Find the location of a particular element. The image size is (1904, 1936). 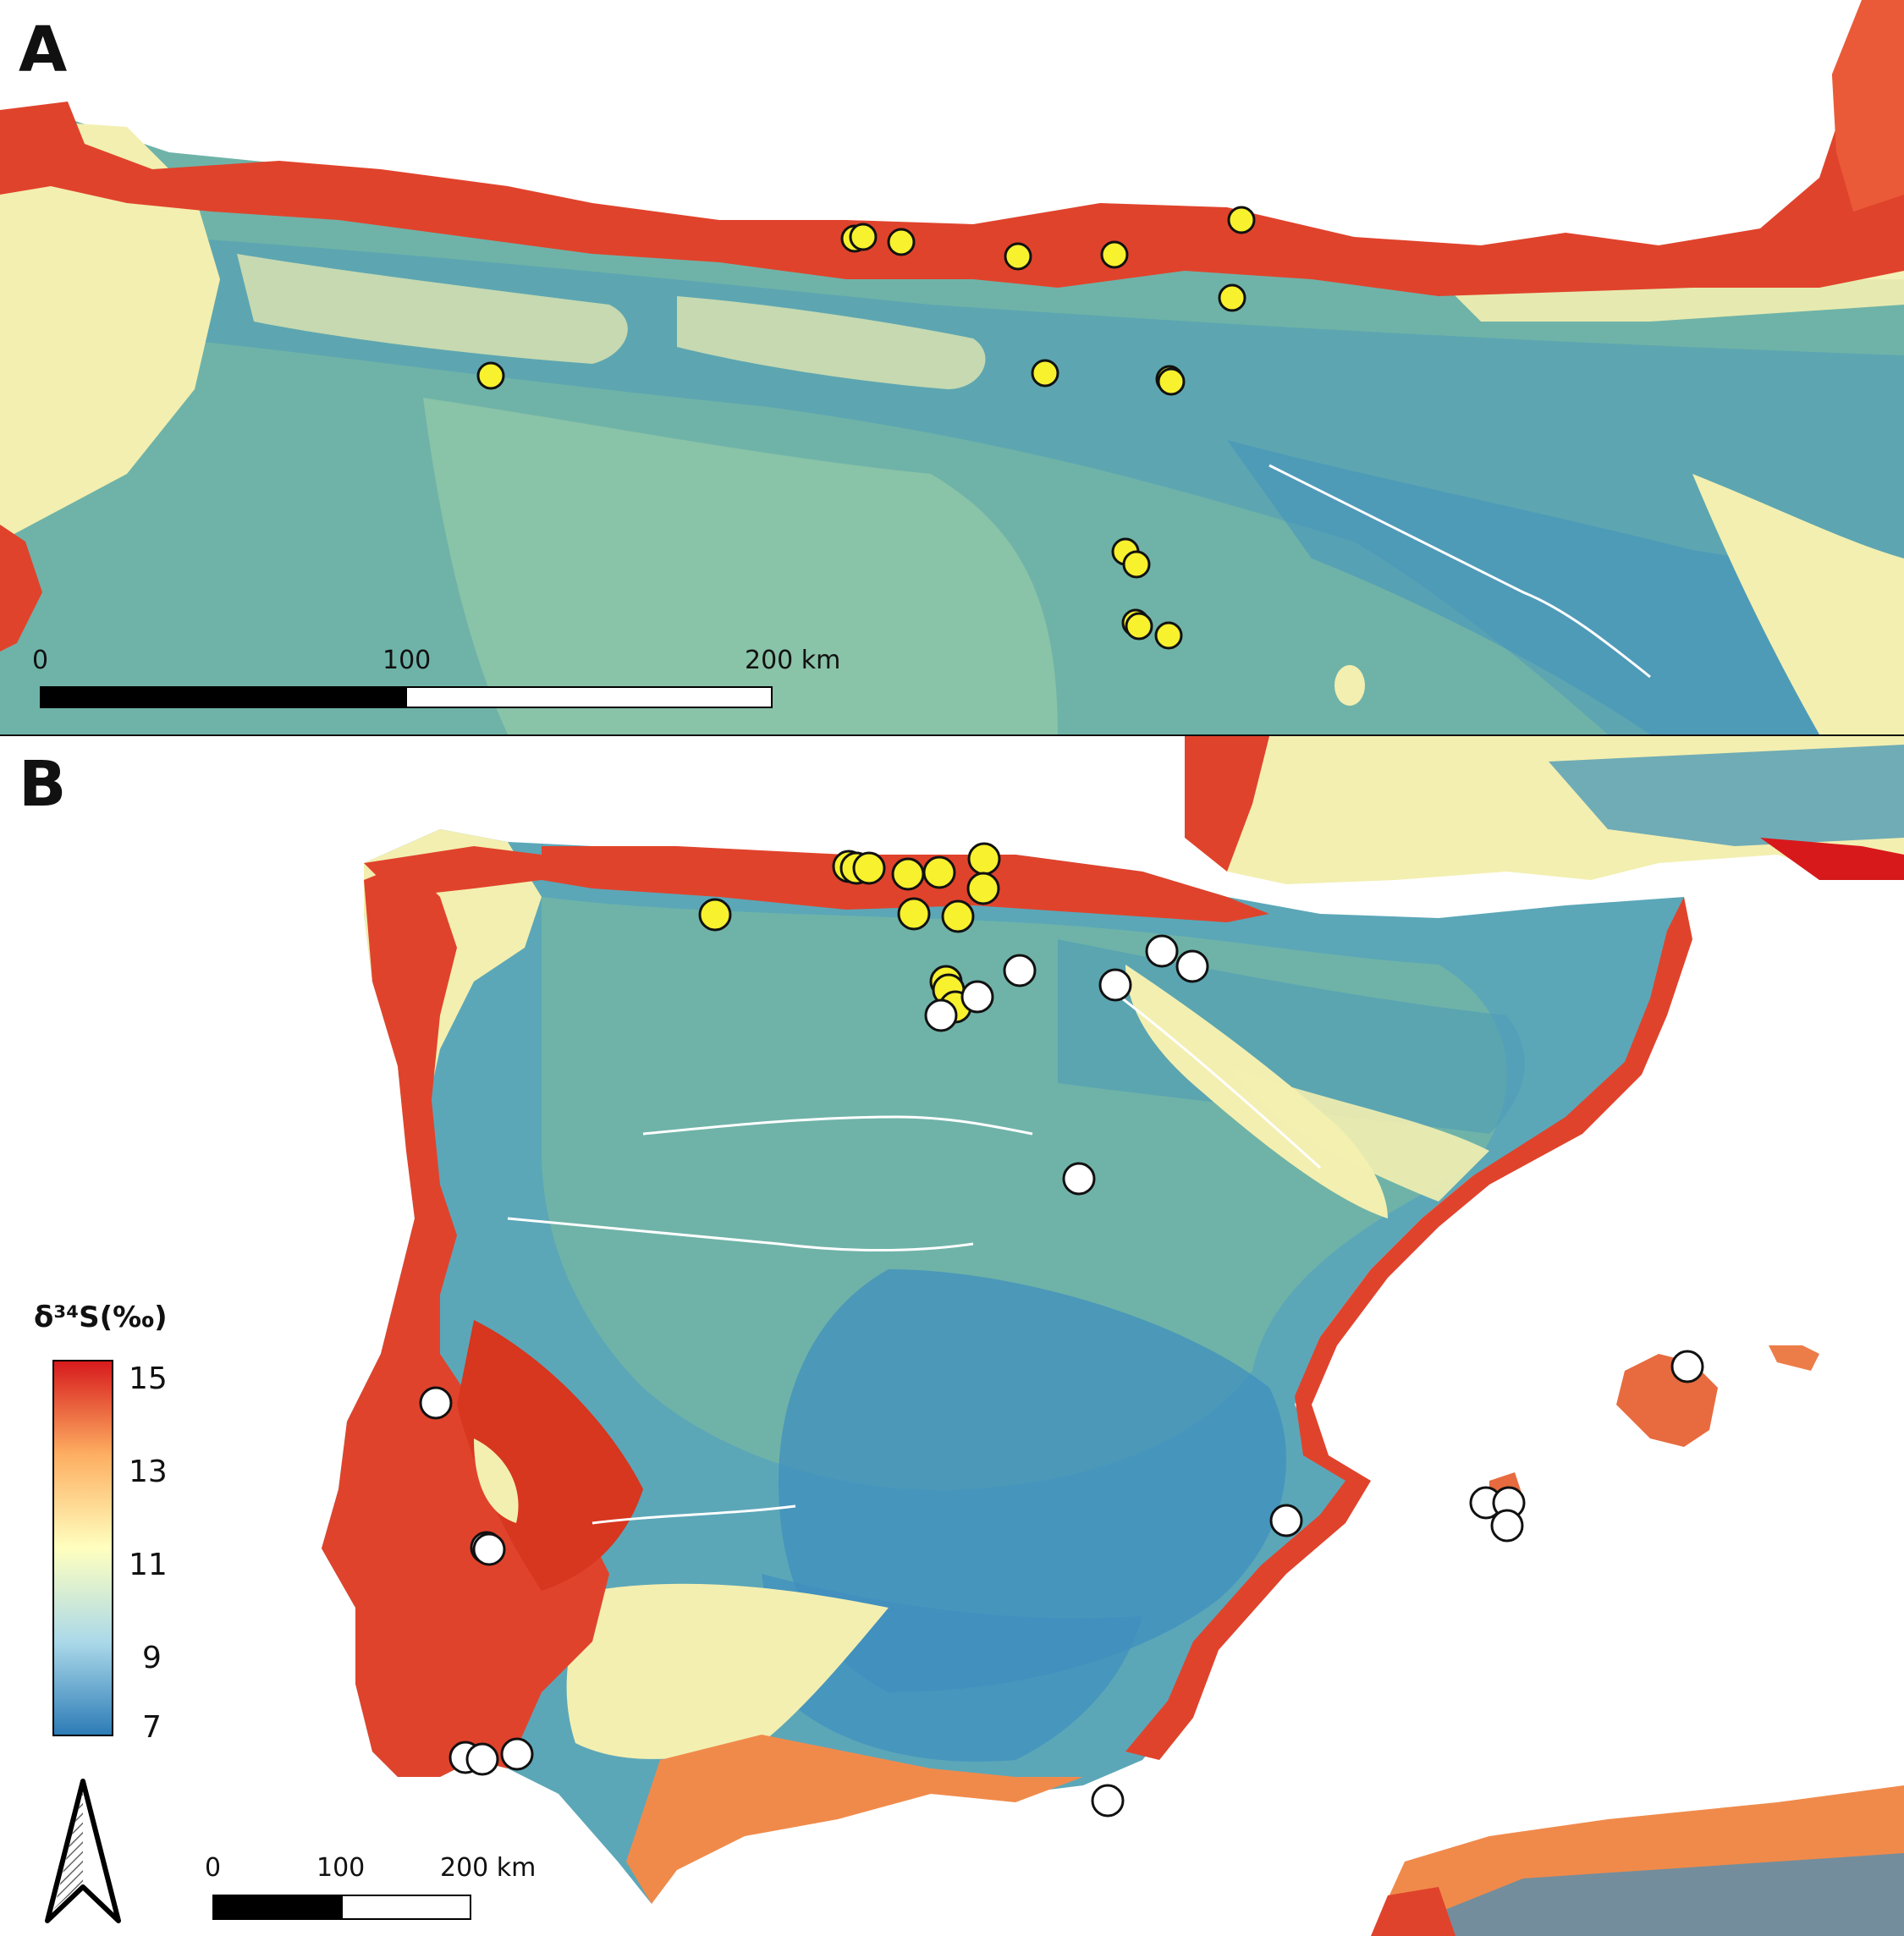

legend-tick-9: 9 is located at coordinates (152, 1658).